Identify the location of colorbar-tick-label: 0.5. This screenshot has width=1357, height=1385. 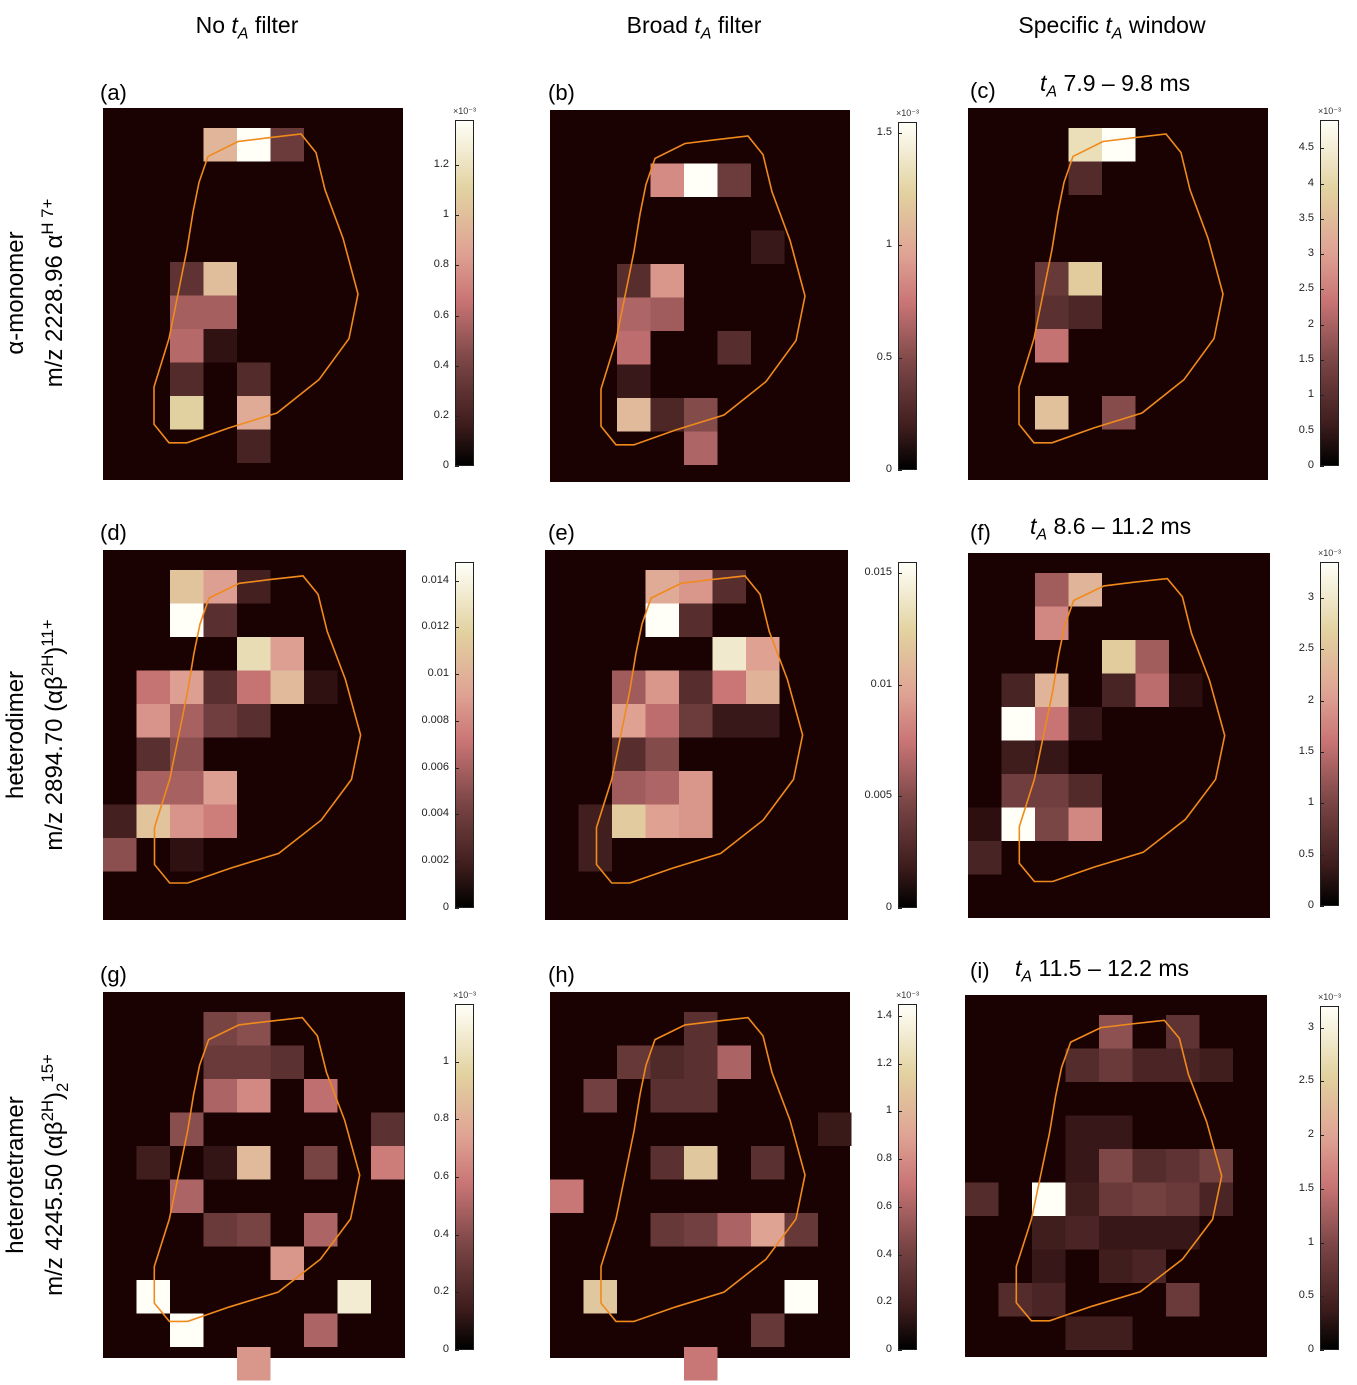
(1306, 853).